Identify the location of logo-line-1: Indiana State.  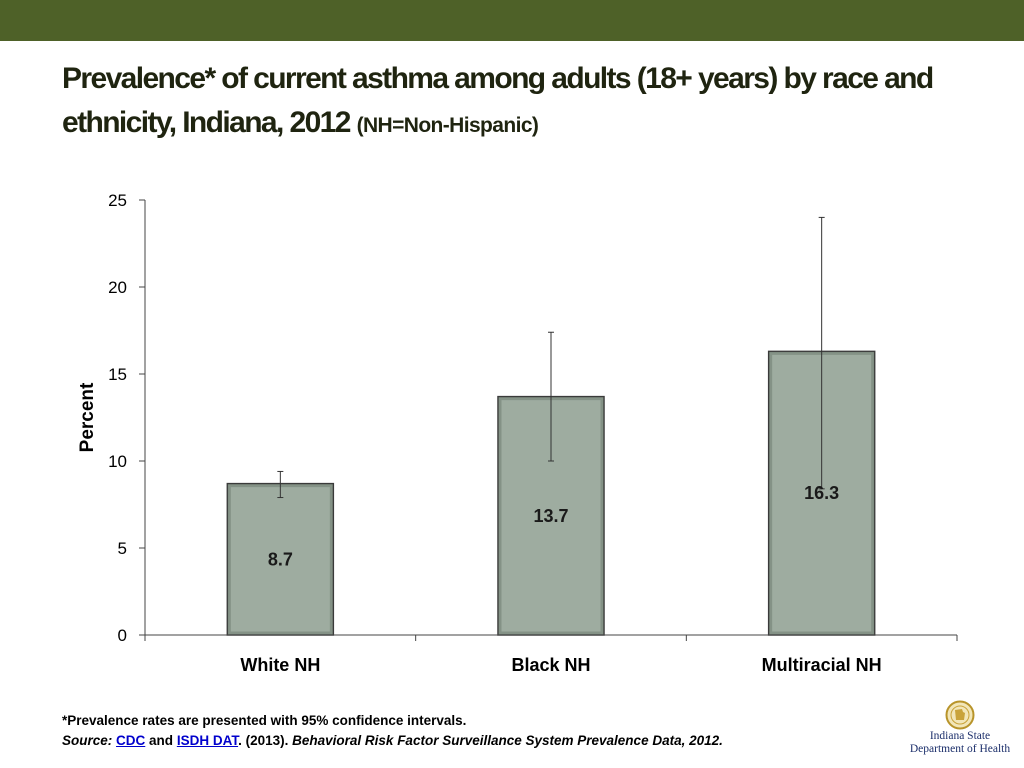
(960, 736).